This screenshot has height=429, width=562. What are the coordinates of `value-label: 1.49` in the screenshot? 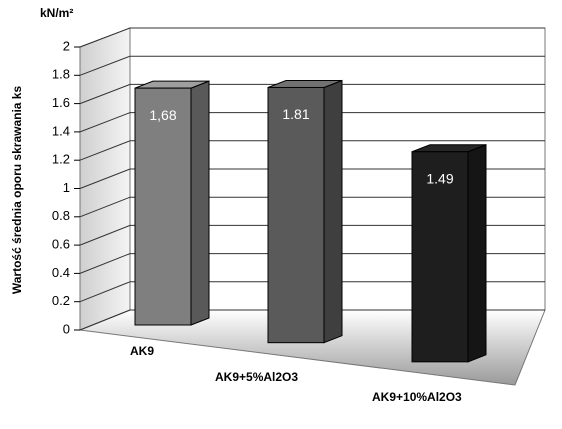 It's located at (439, 178).